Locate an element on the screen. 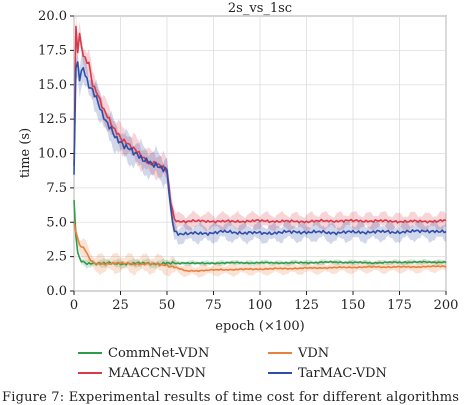 This screenshot has height=405, width=474. series-line-vdn is located at coordinates (260, 247).